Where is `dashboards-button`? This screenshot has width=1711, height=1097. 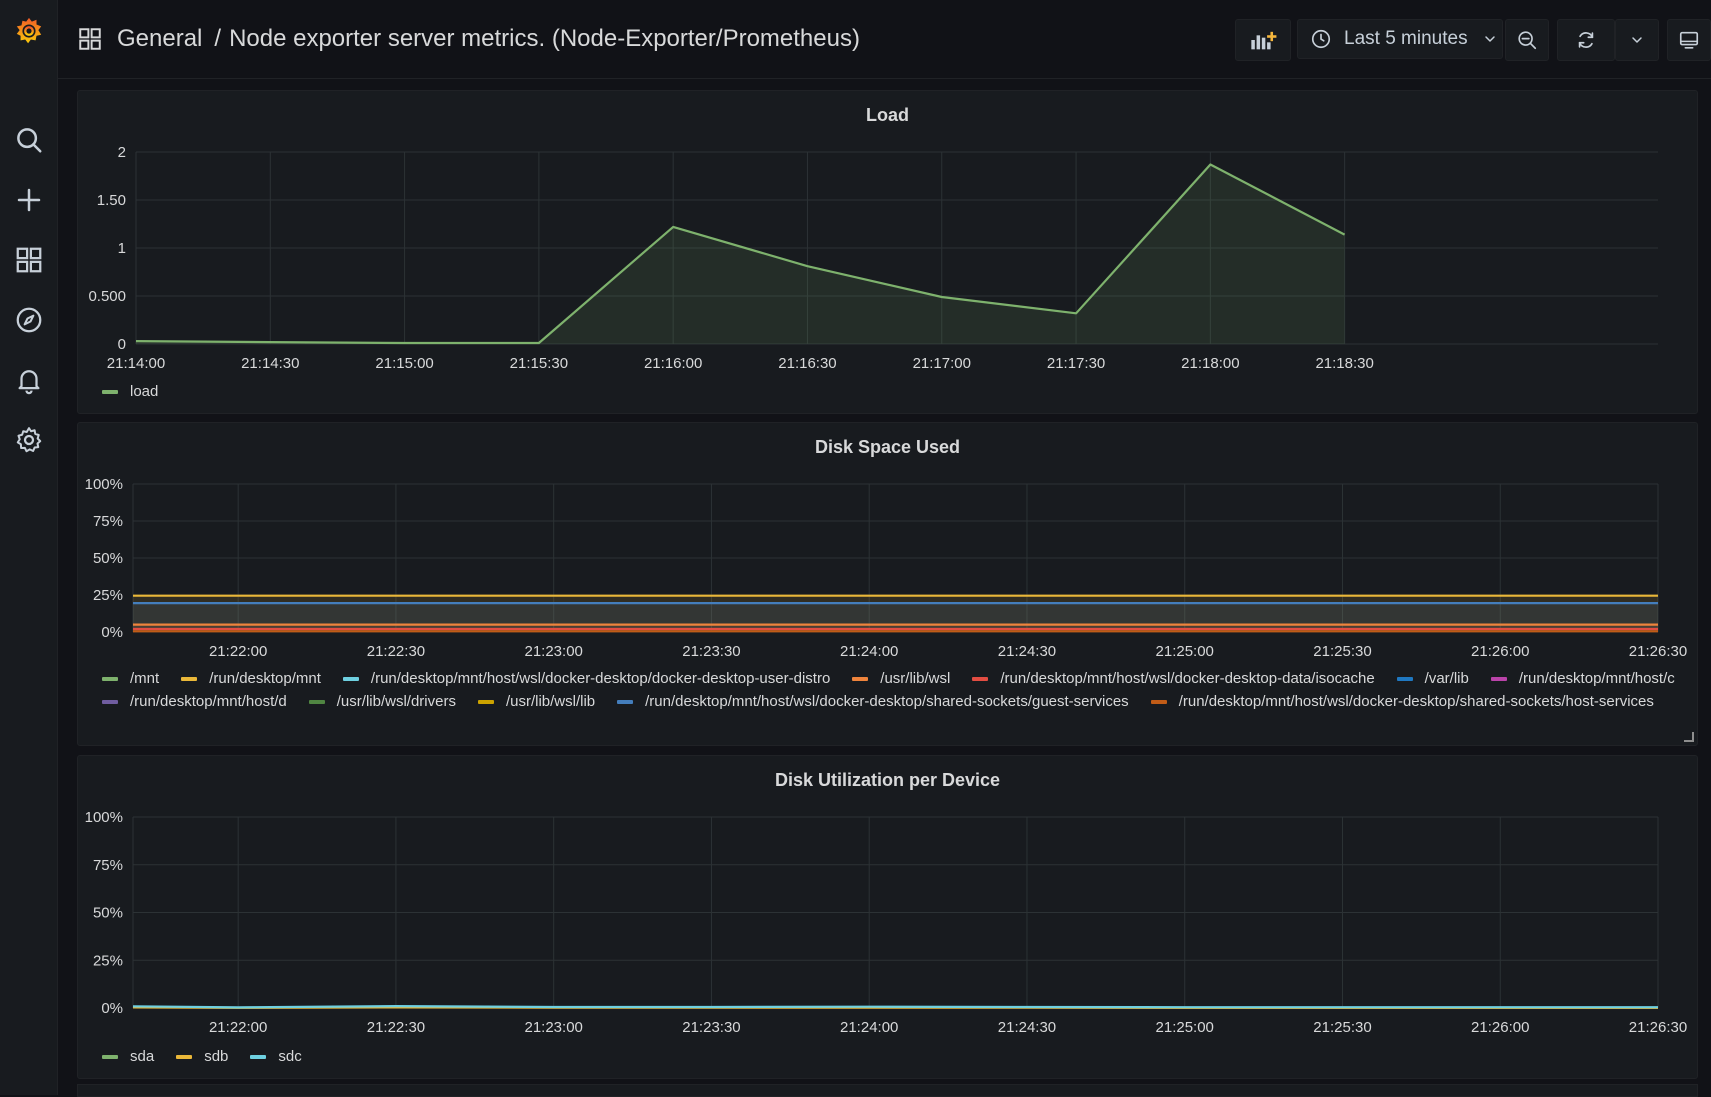 dashboards-button is located at coordinates (28, 259).